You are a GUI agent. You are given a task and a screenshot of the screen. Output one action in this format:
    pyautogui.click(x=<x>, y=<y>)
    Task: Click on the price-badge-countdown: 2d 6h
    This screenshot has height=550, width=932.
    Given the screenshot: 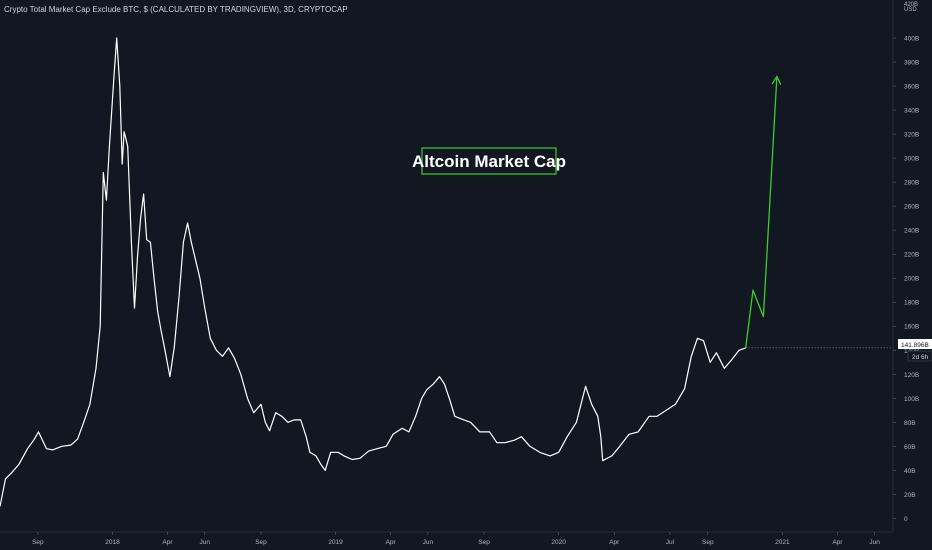 What is the action you would take?
    pyautogui.click(x=920, y=357)
    